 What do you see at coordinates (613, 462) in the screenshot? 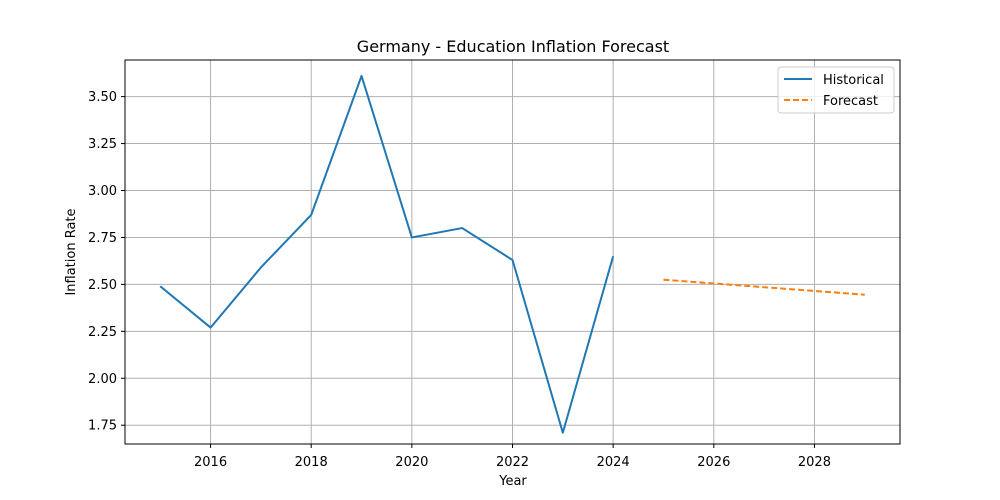
I see `x-tick-label: 2024` at bounding box center [613, 462].